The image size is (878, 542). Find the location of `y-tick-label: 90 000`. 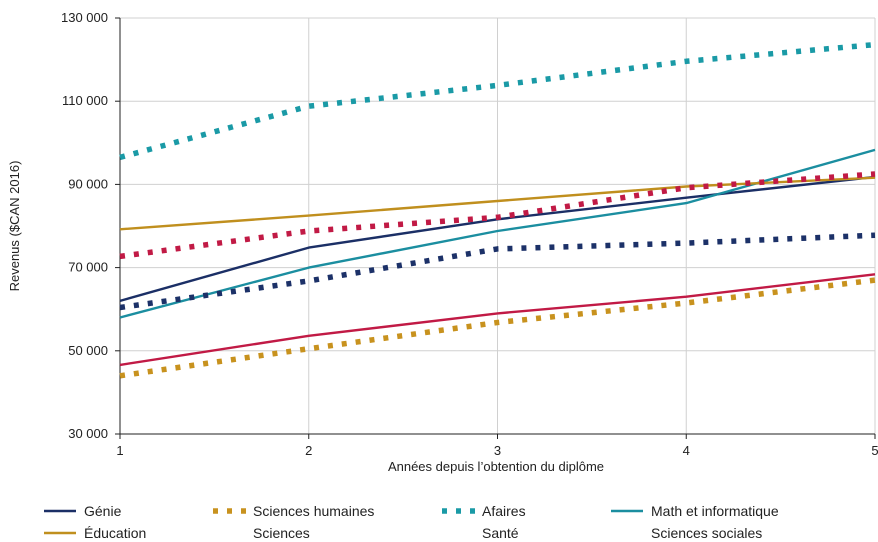

y-tick-label: 90 000 is located at coordinates (88, 183).